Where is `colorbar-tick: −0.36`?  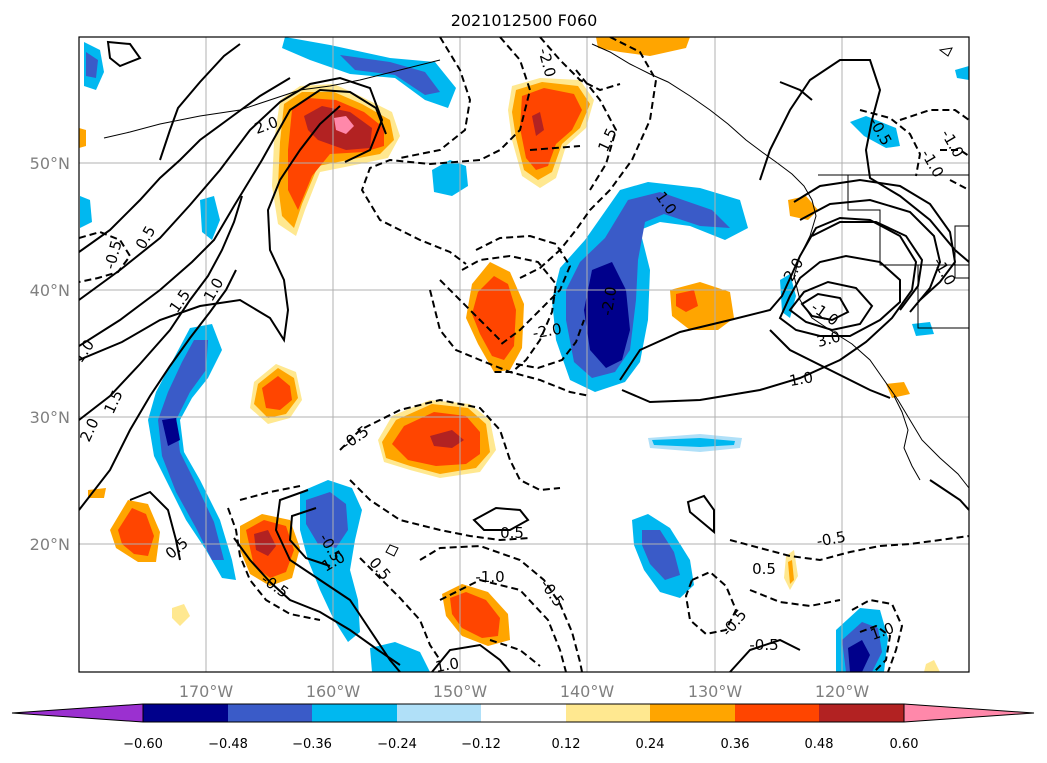
colorbar-tick: −0.36 is located at coordinates (312, 744).